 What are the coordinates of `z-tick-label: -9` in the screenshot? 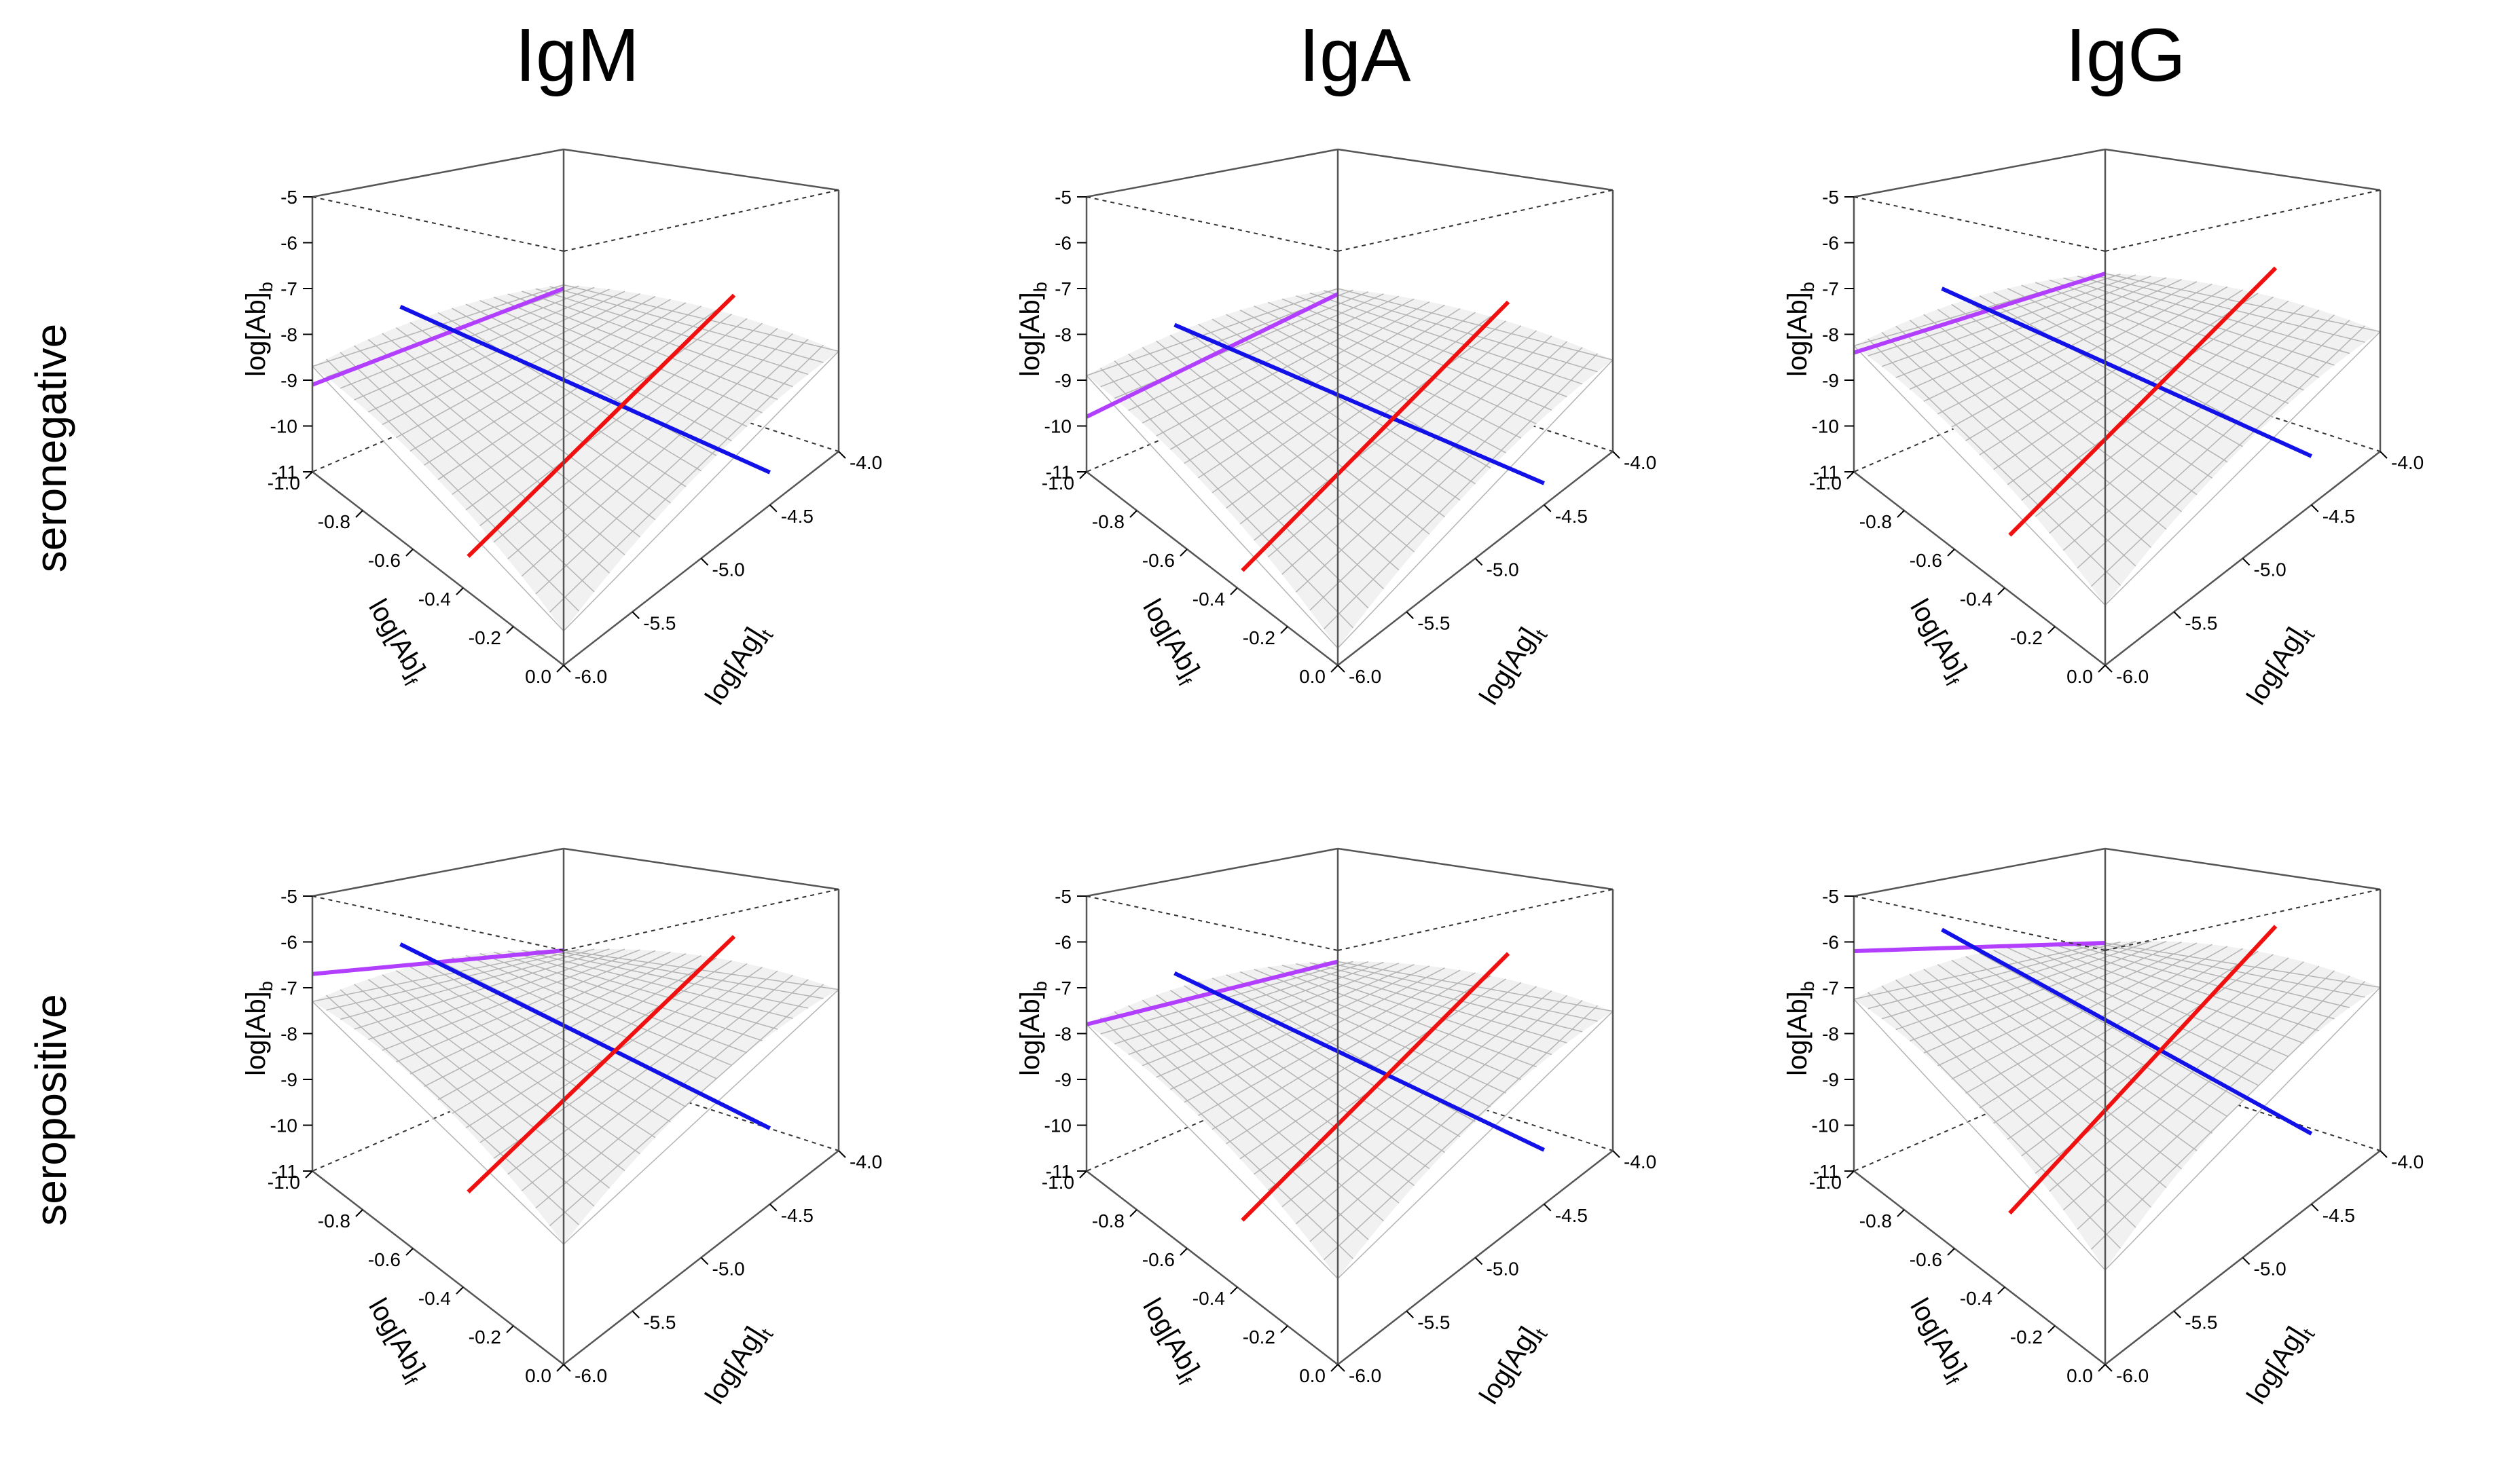 It's located at (1063, 1079).